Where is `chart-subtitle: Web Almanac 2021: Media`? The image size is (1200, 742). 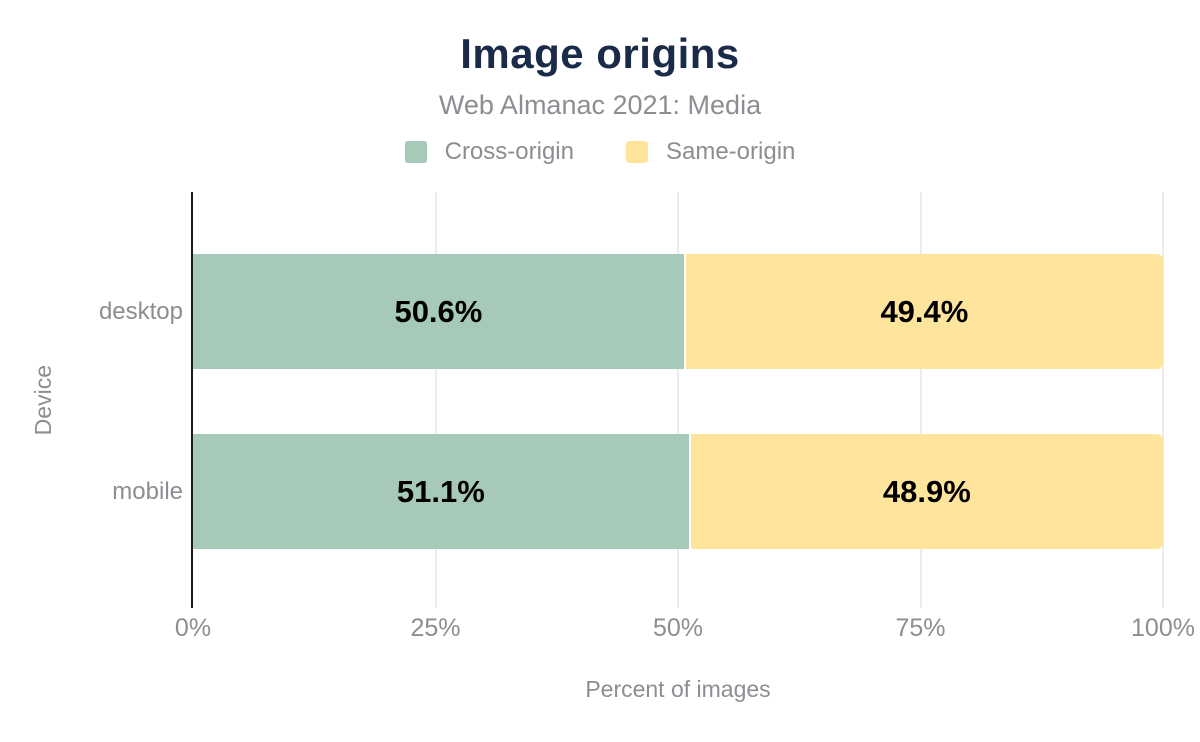 chart-subtitle: Web Almanac 2021: Media is located at coordinates (600, 105).